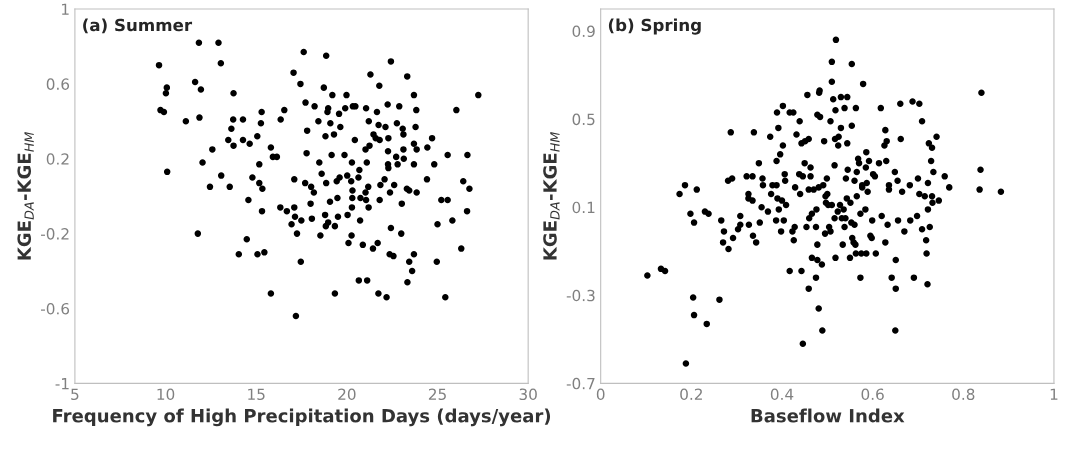 This screenshot has width=1070, height=451. What do you see at coordinates (57, 159) in the screenshot?
I see `y-tick-label: 0.2` at bounding box center [57, 159].